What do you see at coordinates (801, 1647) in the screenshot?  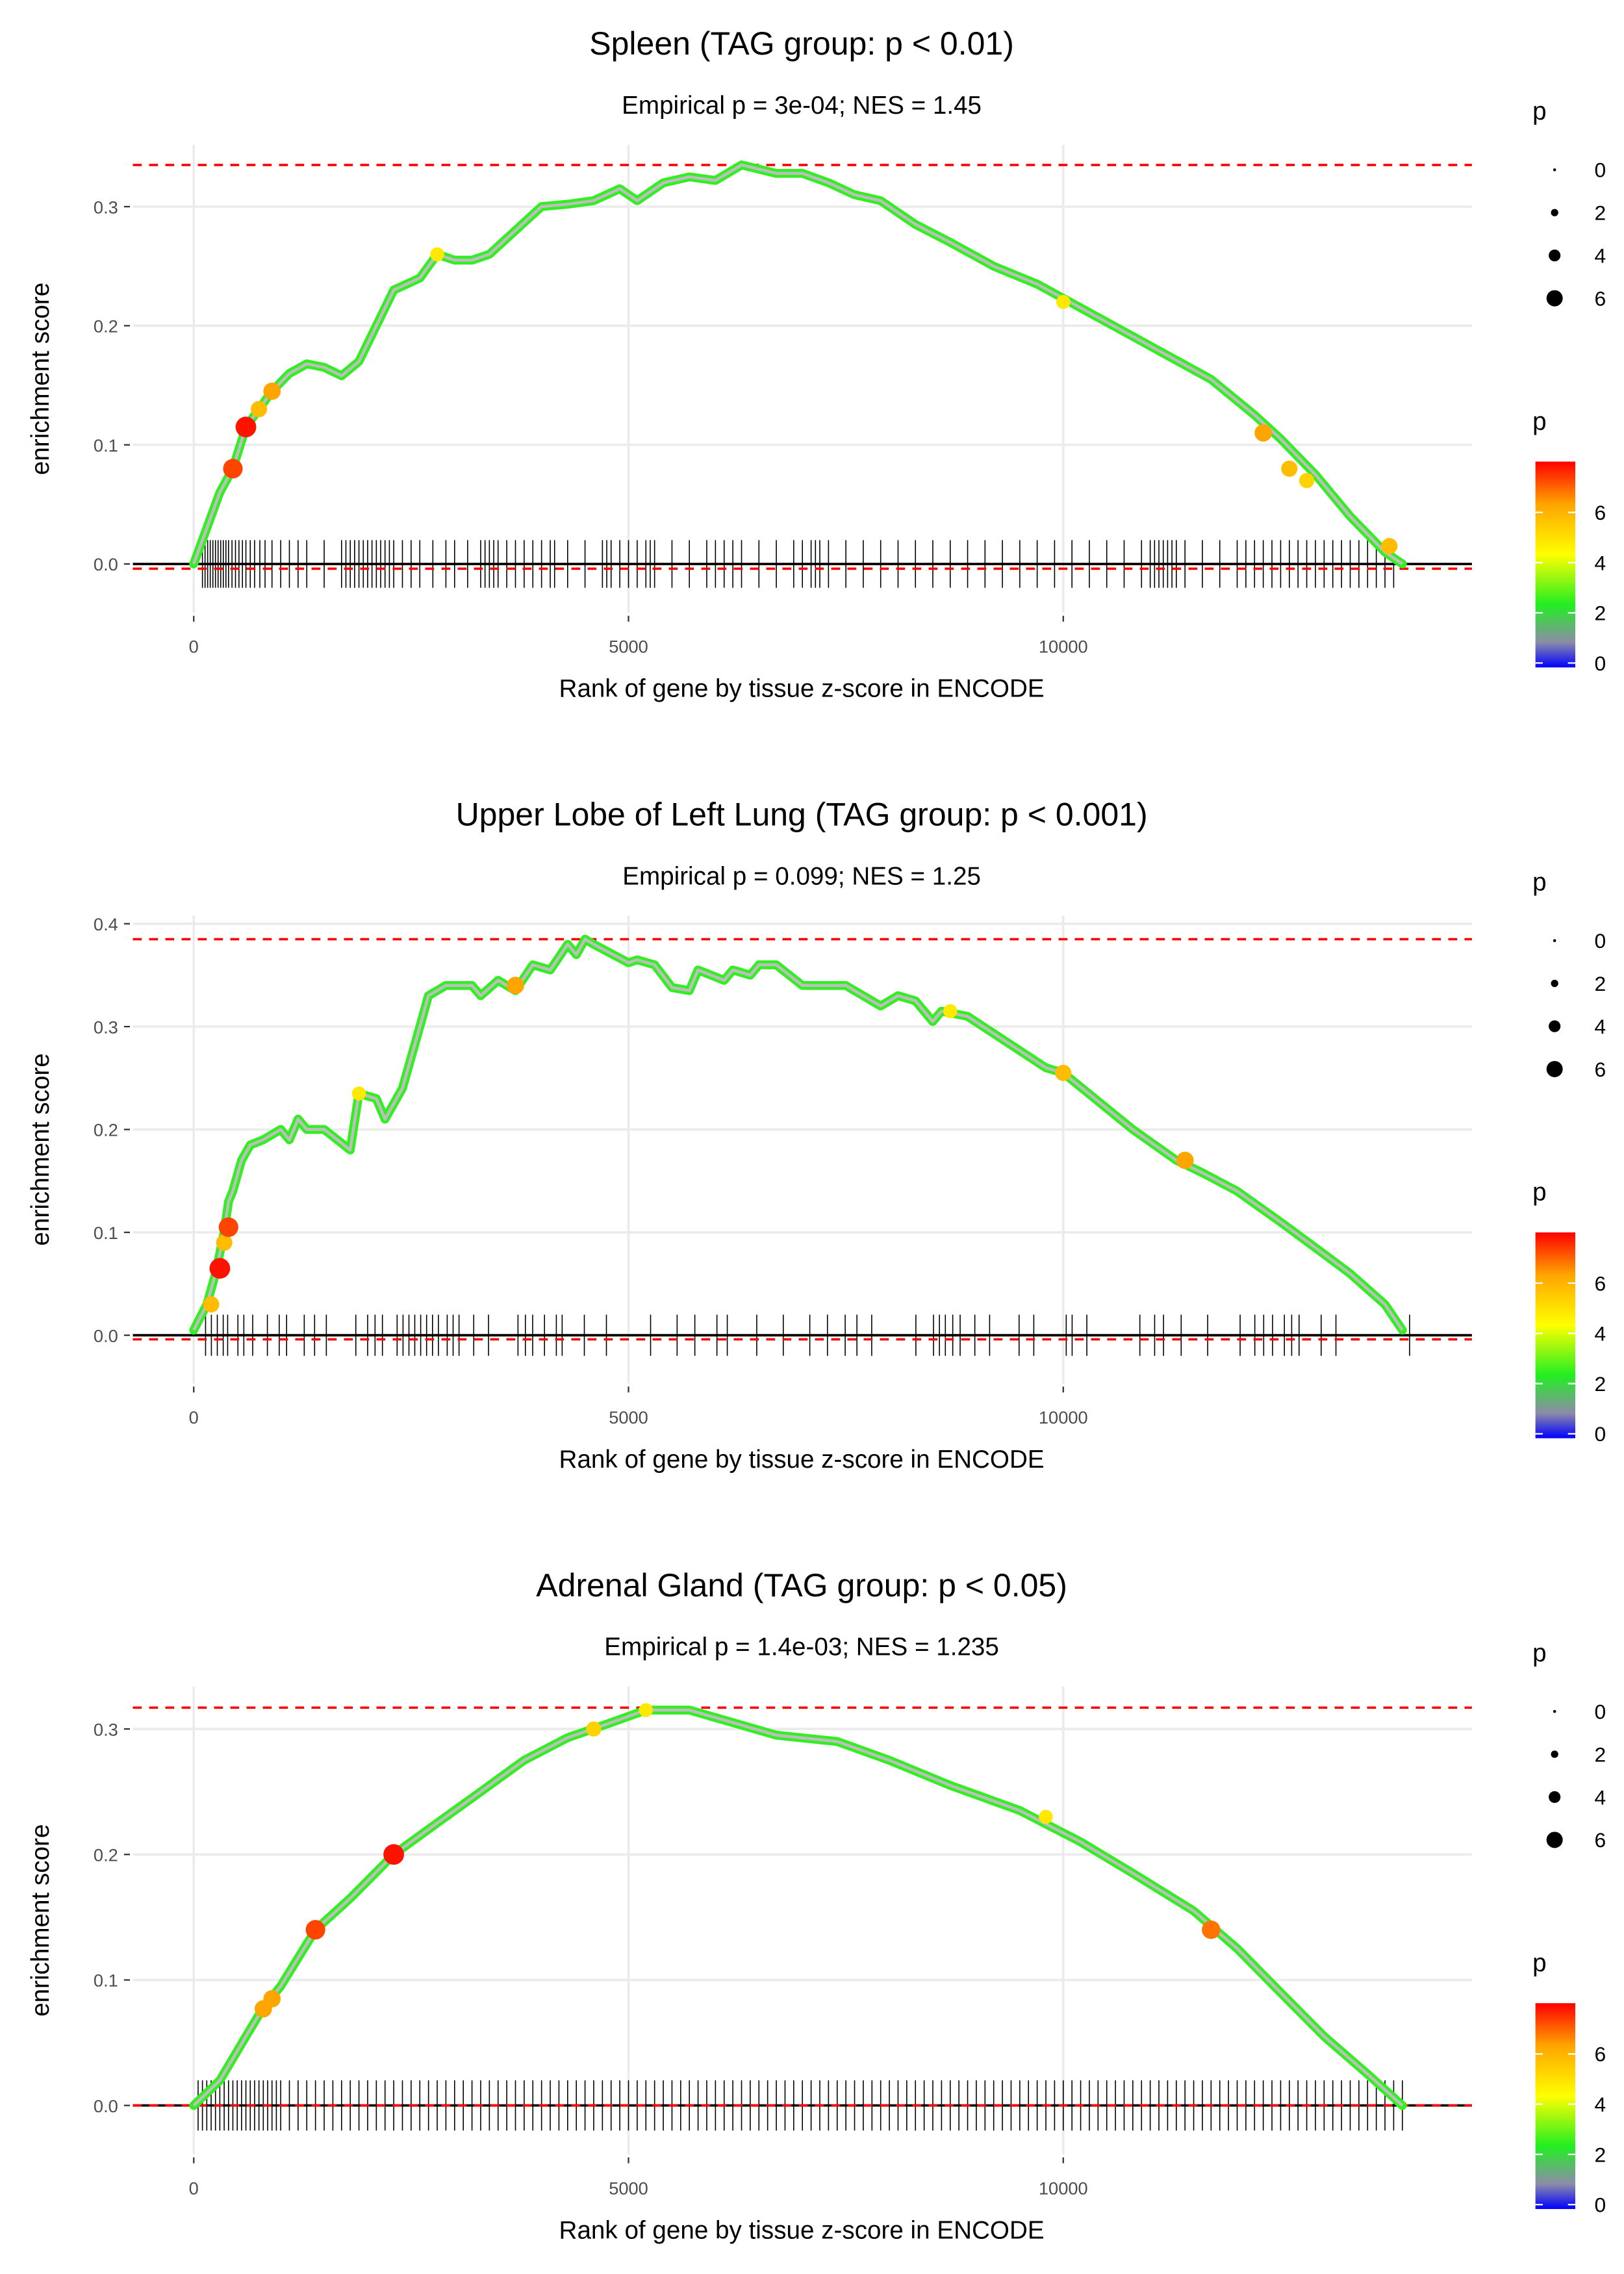 I see `chart-subtitle: Empirical p = 1.4e-03; NES = 1.235` at bounding box center [801, 1647].